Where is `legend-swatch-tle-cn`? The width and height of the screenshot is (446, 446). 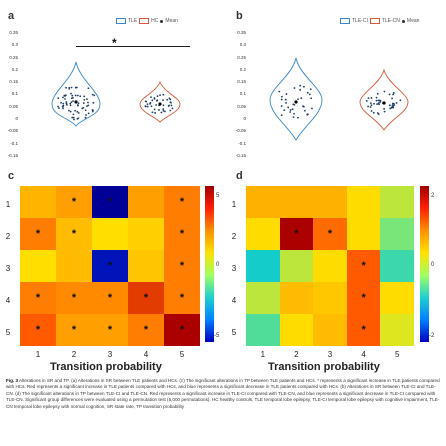 legend-swatch-tle-cn is located at coordinates (374, 21).